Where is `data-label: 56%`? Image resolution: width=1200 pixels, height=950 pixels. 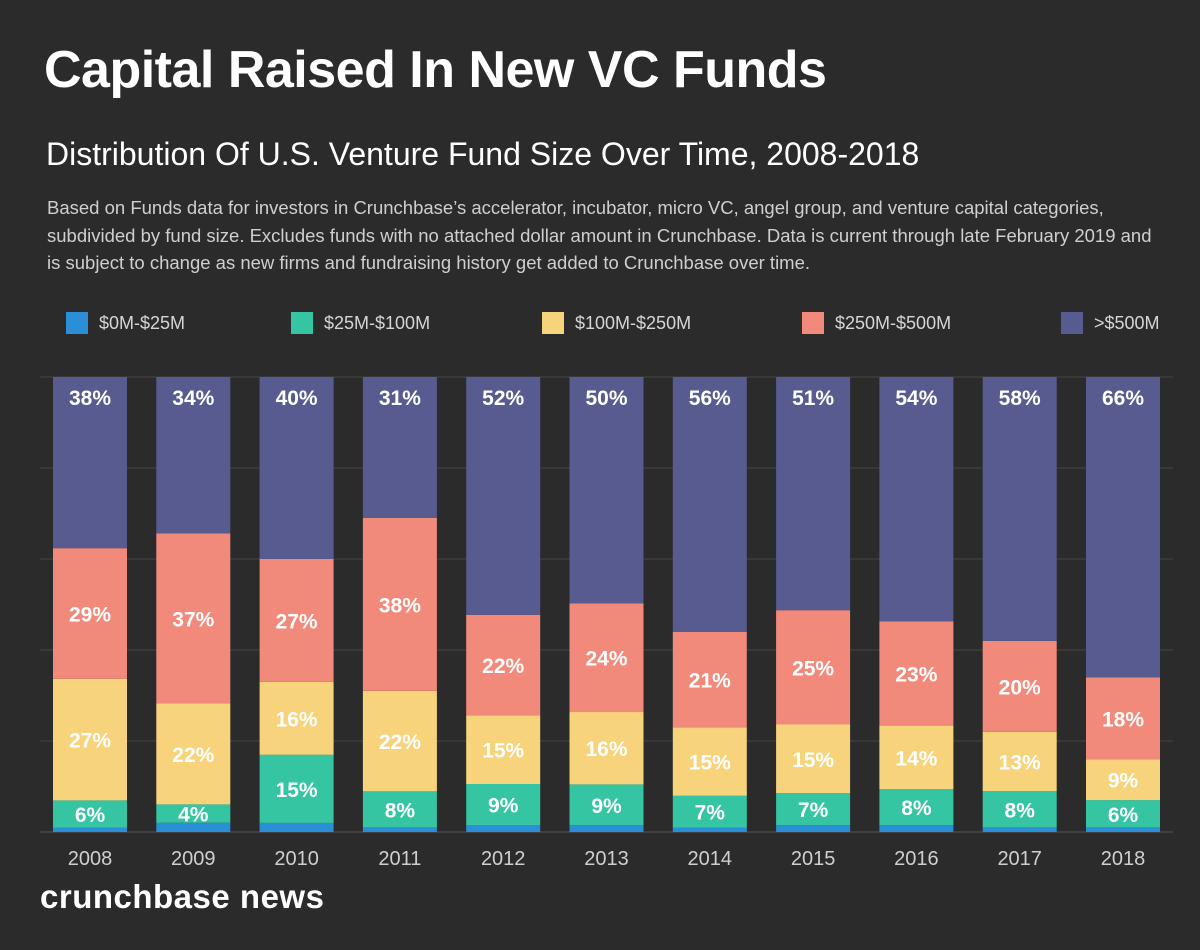 data-label: 56% is located at coordinates (710, 398).